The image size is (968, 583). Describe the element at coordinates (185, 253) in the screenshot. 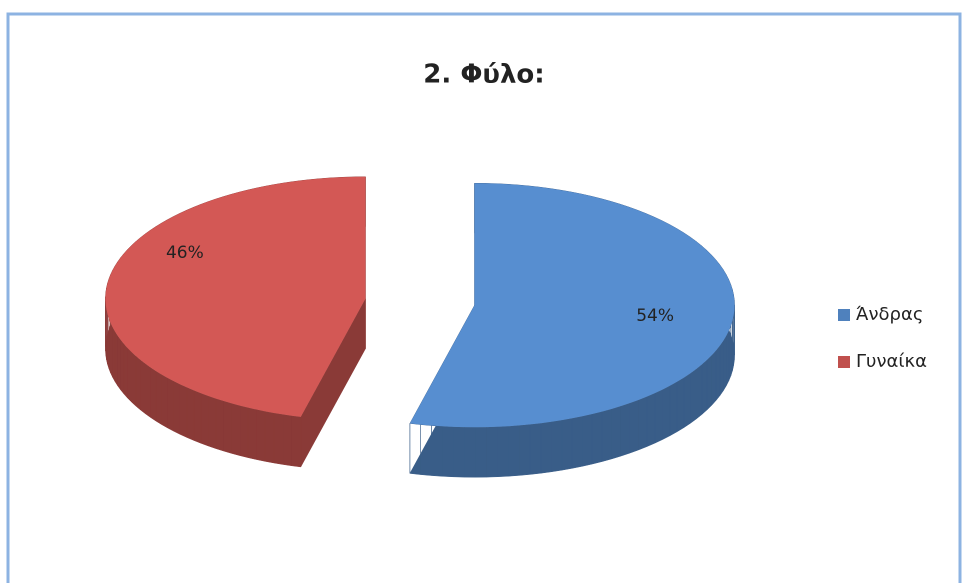

I see `data-label: 46%` at that location.